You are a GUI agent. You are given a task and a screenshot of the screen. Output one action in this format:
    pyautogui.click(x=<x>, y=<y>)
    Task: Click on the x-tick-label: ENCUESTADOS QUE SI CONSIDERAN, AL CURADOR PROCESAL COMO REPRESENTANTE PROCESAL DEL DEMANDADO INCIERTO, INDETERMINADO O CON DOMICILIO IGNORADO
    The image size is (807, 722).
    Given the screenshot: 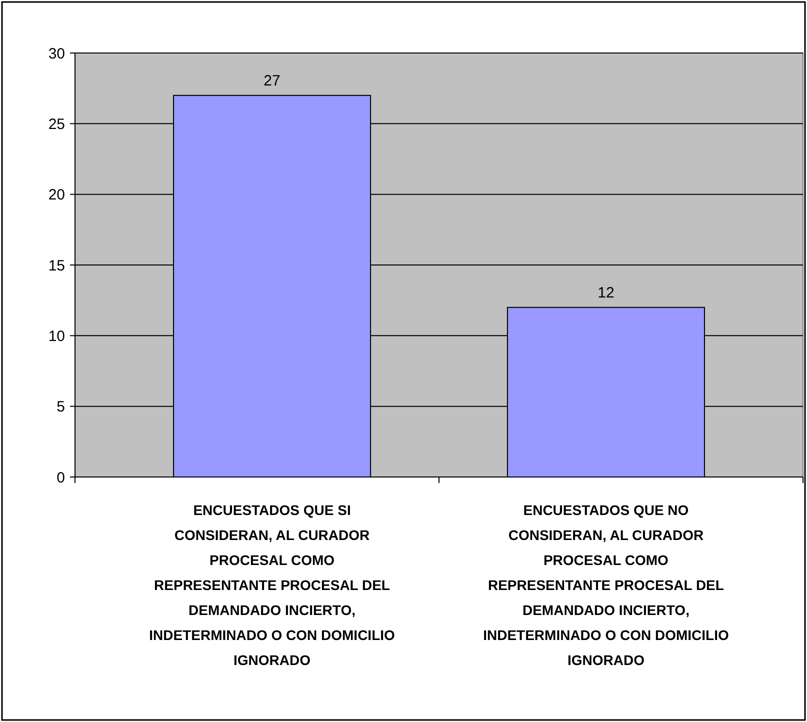 What is the action you would take?
    pyautogui.click(x=272, y=585)
    